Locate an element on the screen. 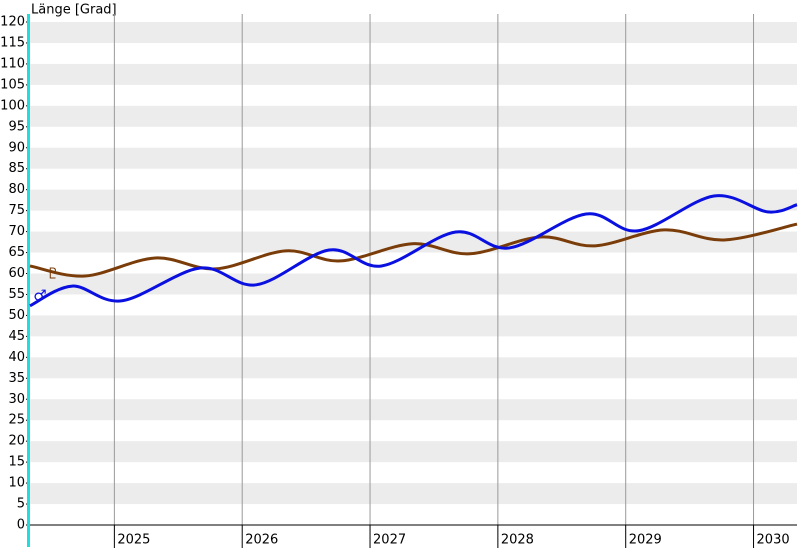  x-tick-label: 2028 is located at coordinates (517, 540).